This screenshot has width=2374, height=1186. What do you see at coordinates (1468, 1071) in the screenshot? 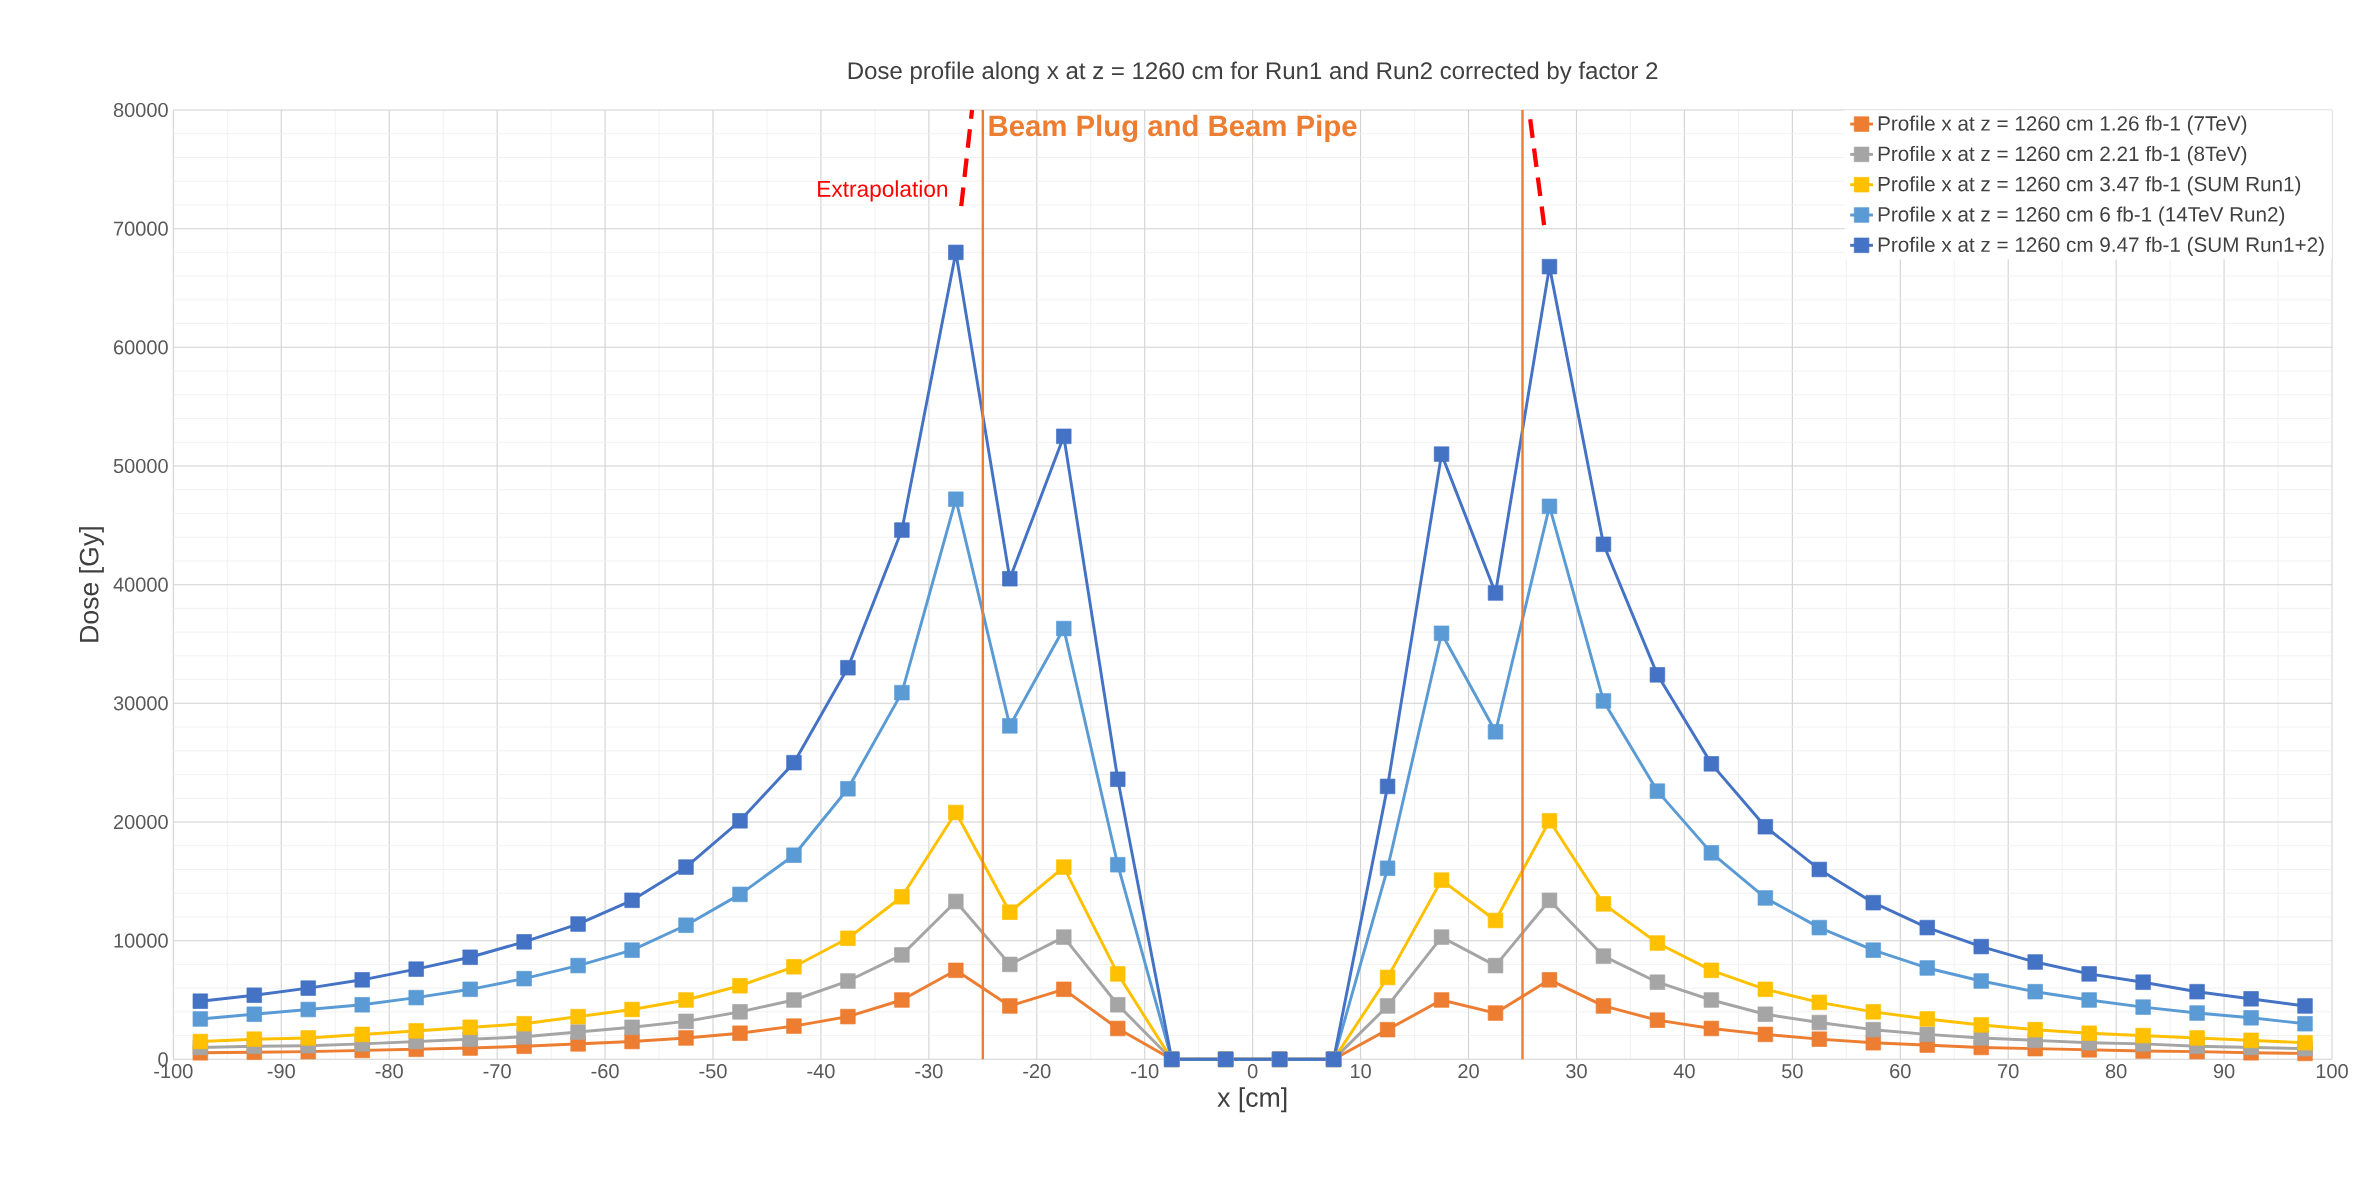
I see `x-tick-label: 20` at bounding box center [1468, 1071].